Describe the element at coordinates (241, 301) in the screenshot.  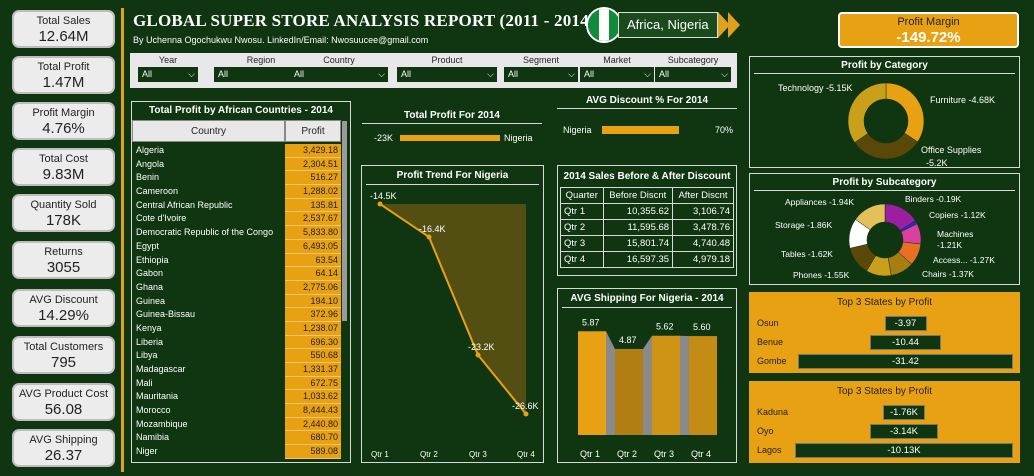
I see `table-row: Guinea 194.10` at that location.